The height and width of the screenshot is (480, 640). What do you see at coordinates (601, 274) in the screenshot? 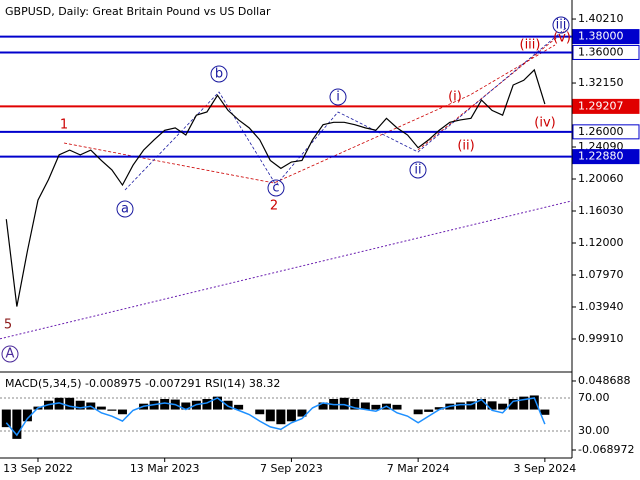
I see `y-tick-label: 1.07970` at bounding box center [601, 274].